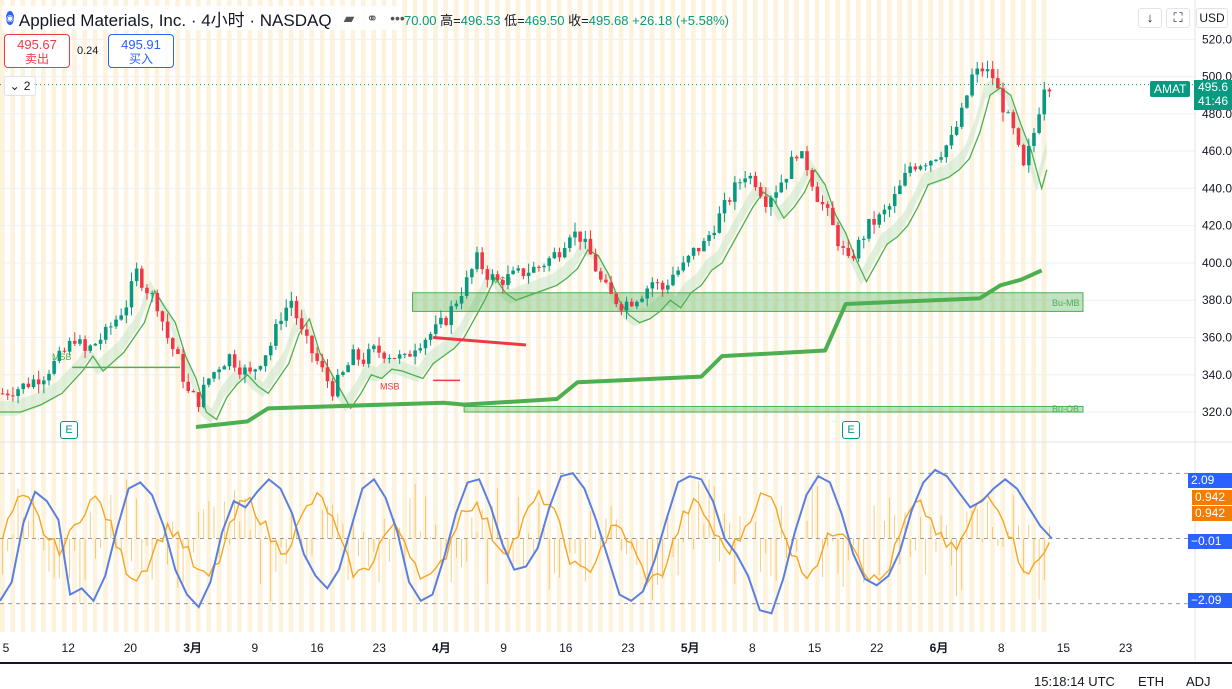  What do you see at coordinates (1212, 18) in the screenshot?
I see `currency-selector: USD` at bounding box center [1212, 18].